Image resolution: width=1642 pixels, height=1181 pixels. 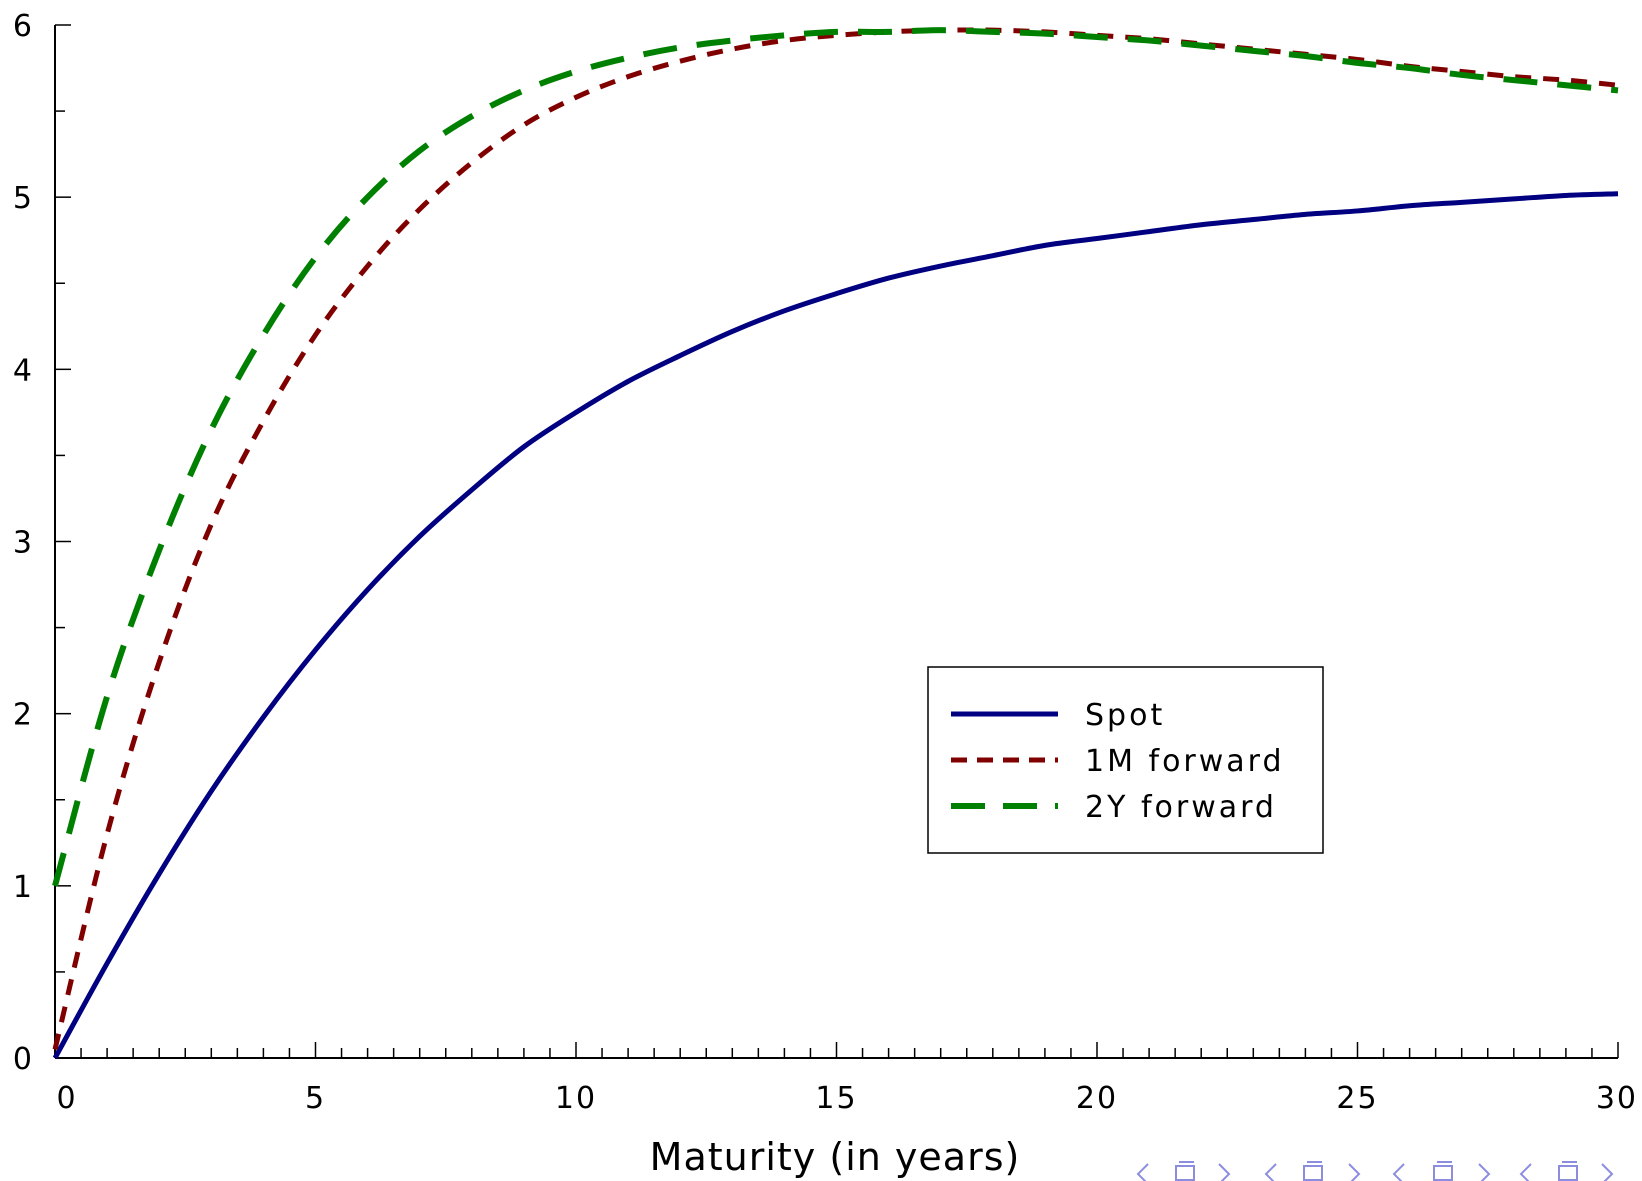 I want to click on nav-subsection-icon, so click(x=1313, y=1171).